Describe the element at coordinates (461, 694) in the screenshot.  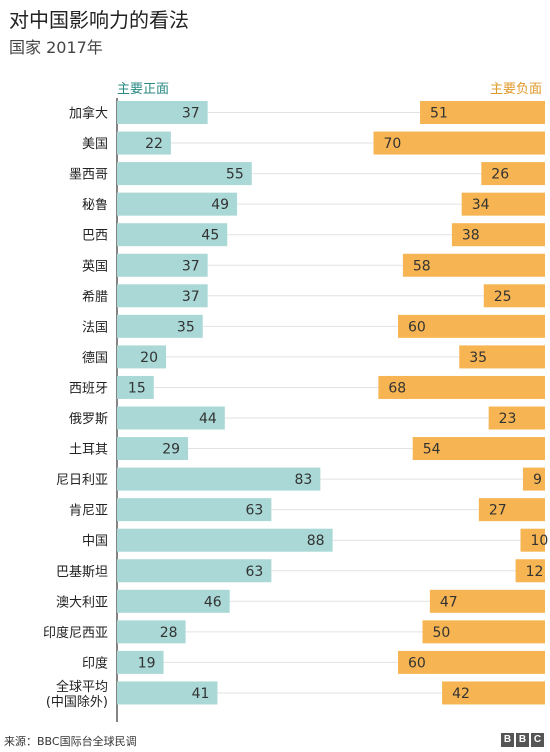
I see `value-label-negative: 42` at that location.